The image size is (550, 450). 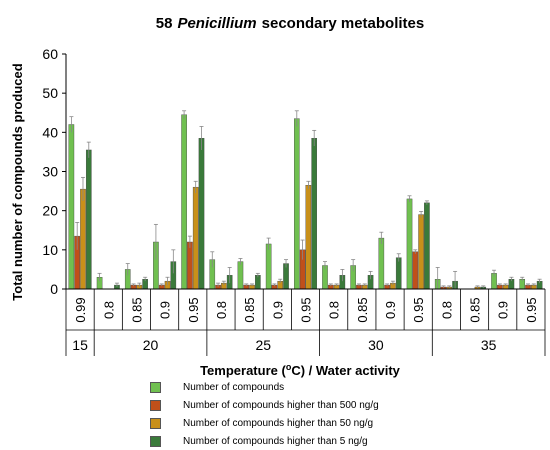 I want to click on x-axis-label: Temperature (oC) / Water activity, so click(x=300, y=370).